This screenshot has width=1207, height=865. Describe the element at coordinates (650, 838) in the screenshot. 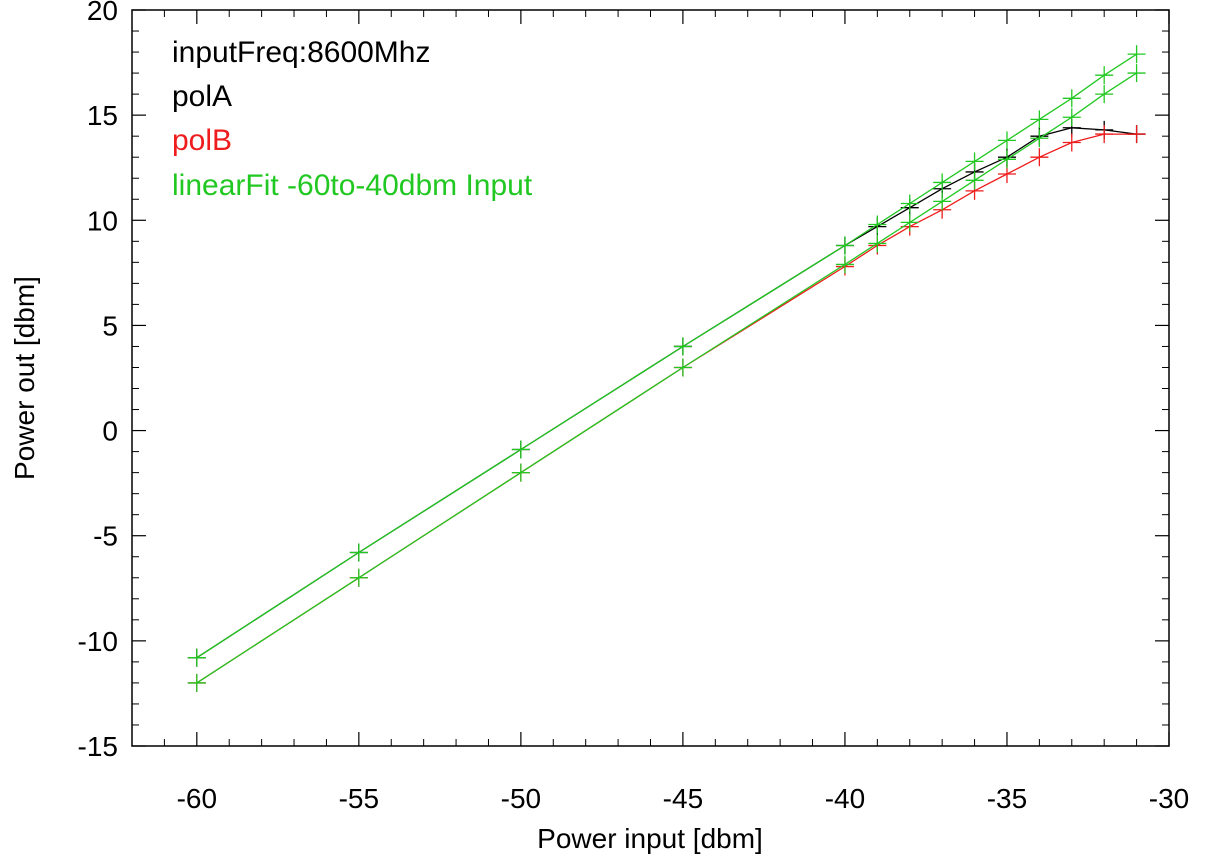

I see `x-axis-title: Power input [dbm]` at that location.